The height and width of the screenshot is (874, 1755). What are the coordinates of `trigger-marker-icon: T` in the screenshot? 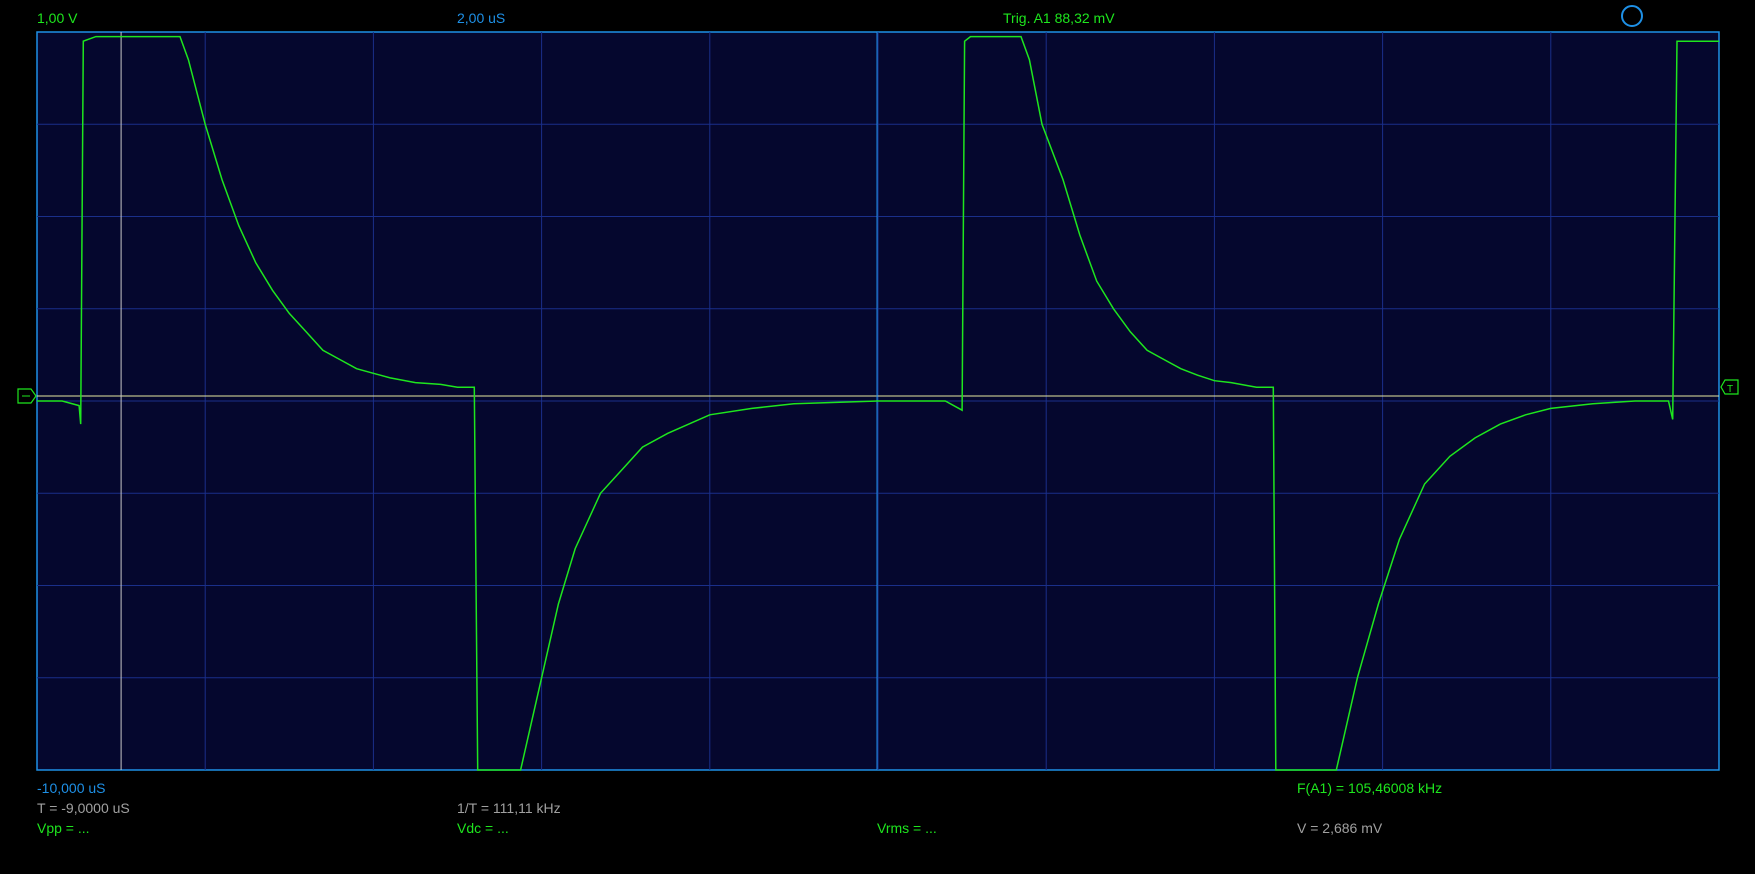 It's located at (1729, 387).